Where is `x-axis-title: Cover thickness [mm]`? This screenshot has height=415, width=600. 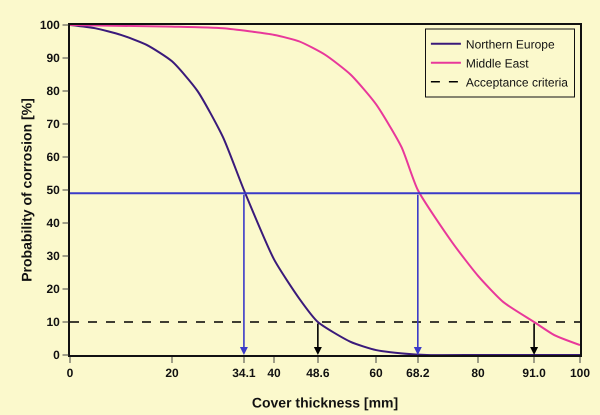
x-axis-title: Cover thickness [mm] is located at coordinates (325, 402).